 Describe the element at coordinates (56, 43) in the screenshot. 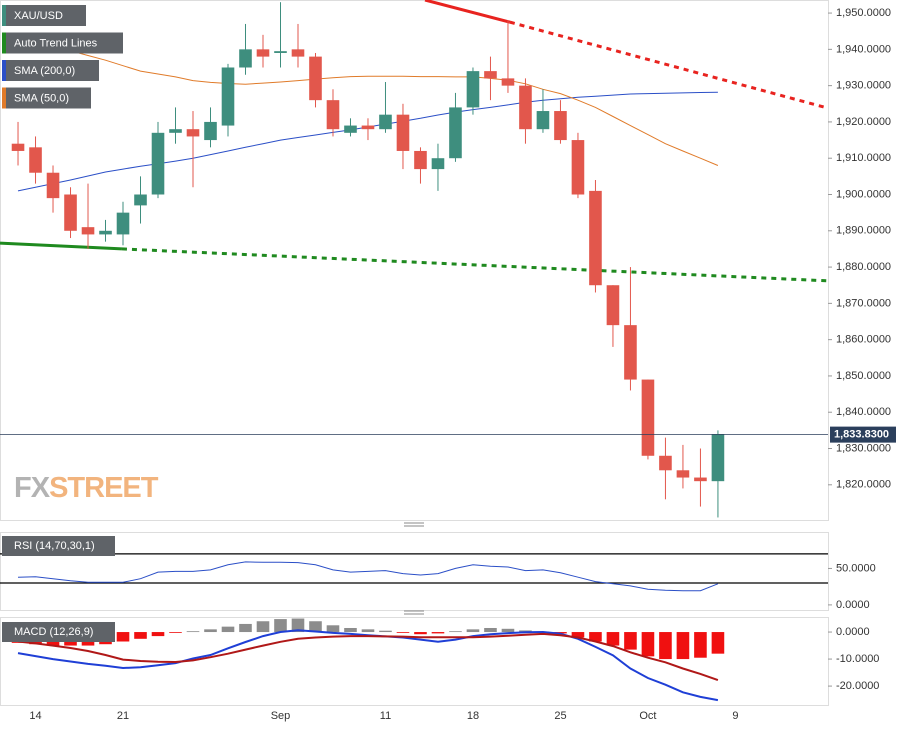

I see `legend-label: Auto Trend Lines` at that location.